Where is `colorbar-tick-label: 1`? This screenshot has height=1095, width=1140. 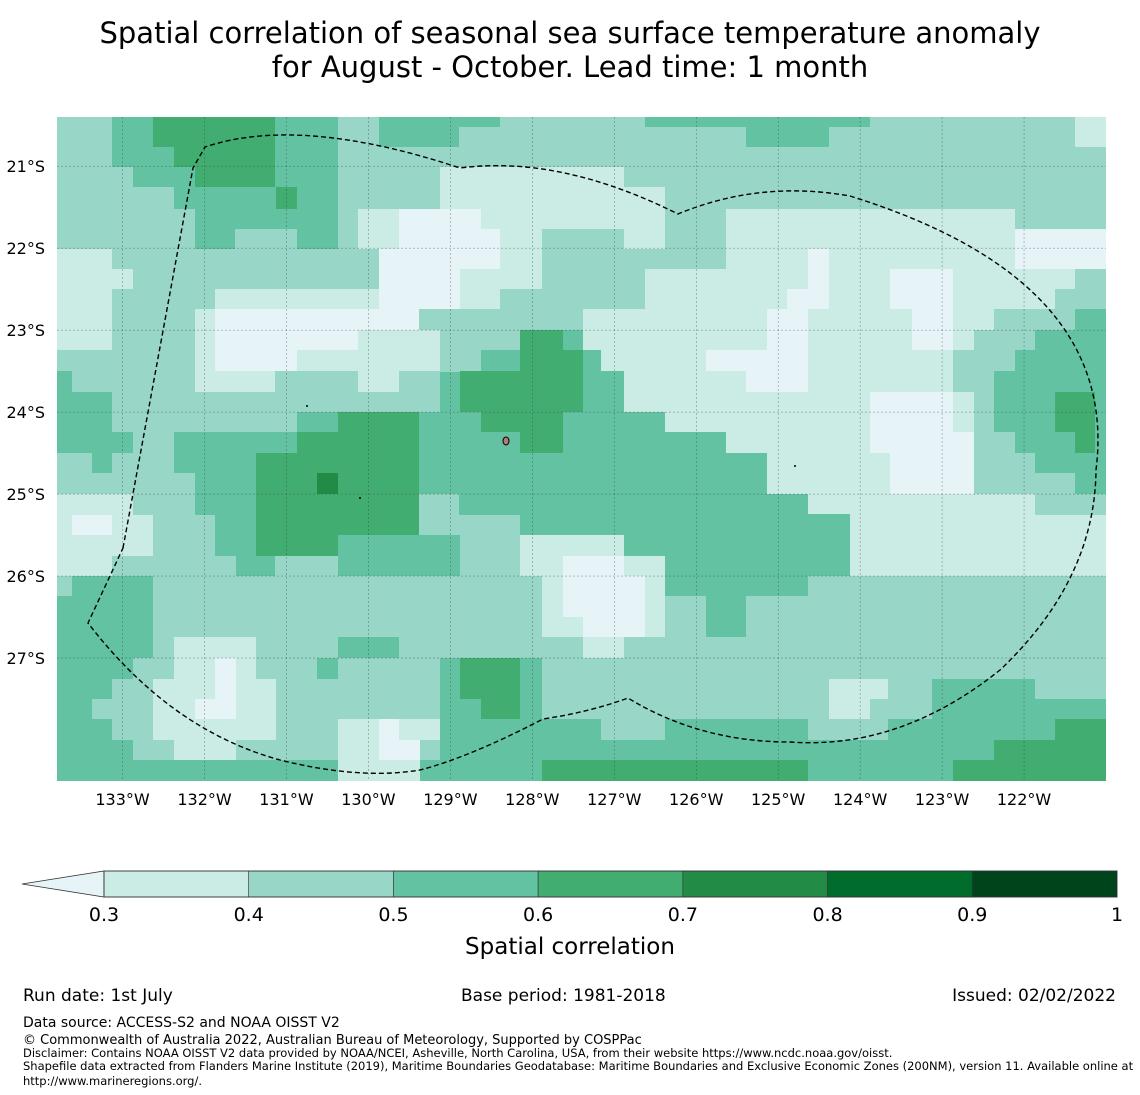
colorbar-tick-label: 1 is located at coordinates (1117, 915).